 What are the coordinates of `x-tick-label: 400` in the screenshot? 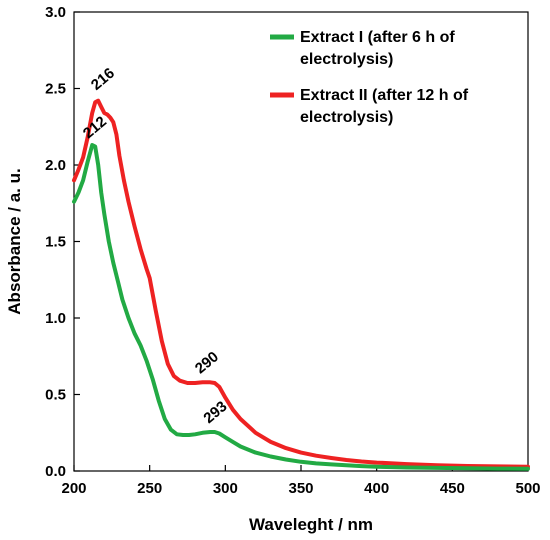 It's located at (376, 488).